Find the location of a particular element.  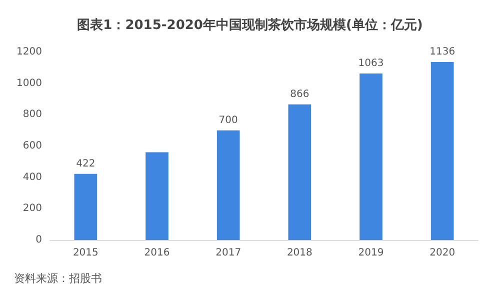

y-tick-label: 400 is located at coordinates (32, 177).